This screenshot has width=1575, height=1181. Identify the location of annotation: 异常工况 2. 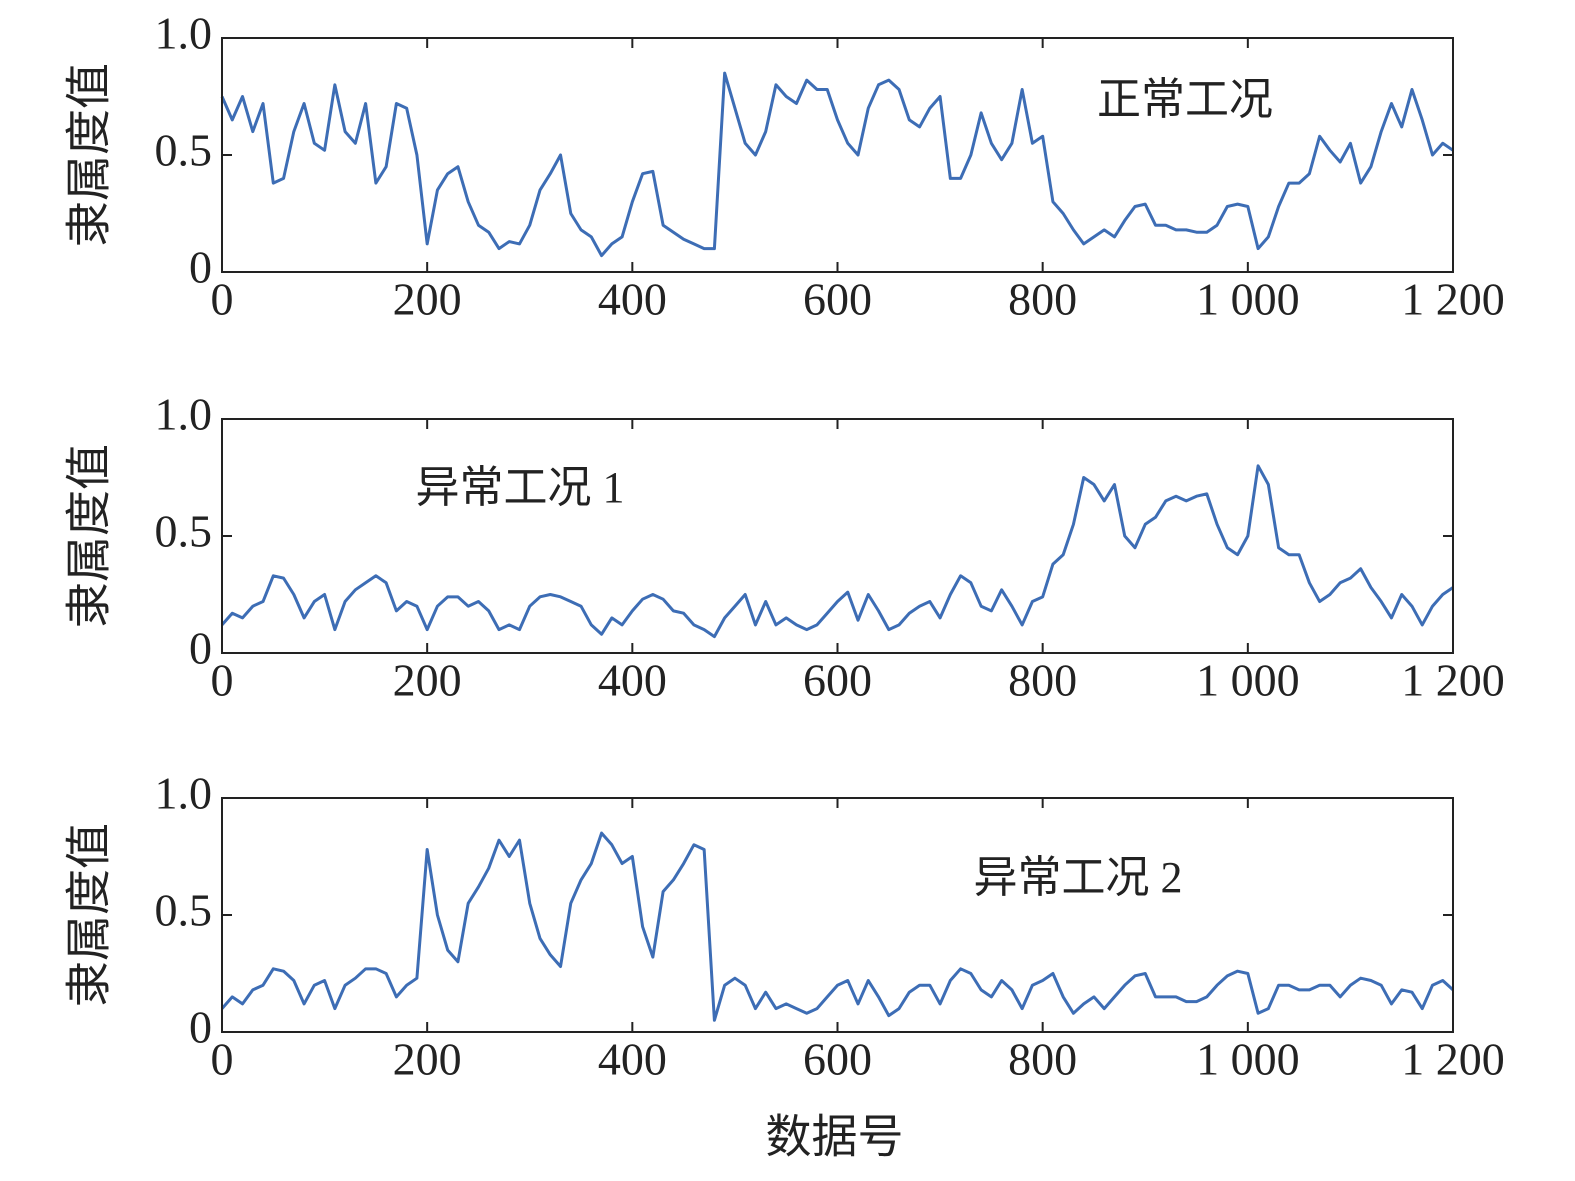
(1078, 877).